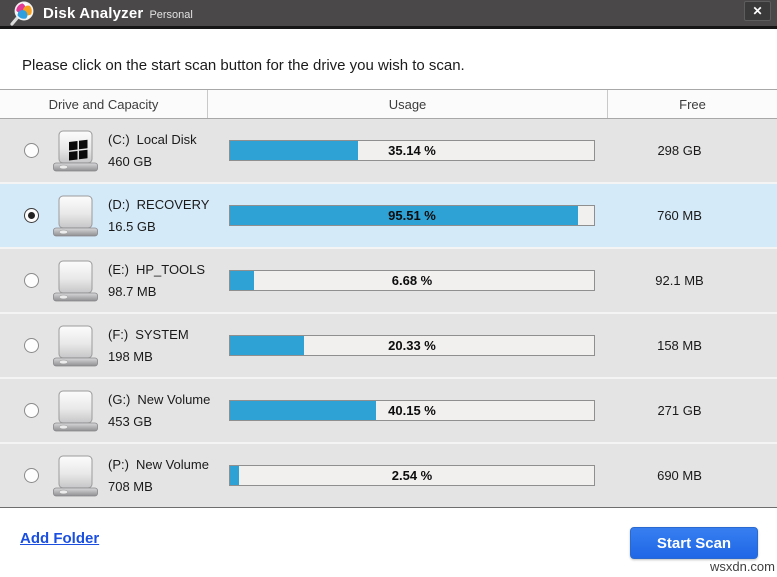 The width and height of the screenshot is (777, 577). I want to click on title-bar: Disk Analyzer Personal ✕, so click(388, 14).